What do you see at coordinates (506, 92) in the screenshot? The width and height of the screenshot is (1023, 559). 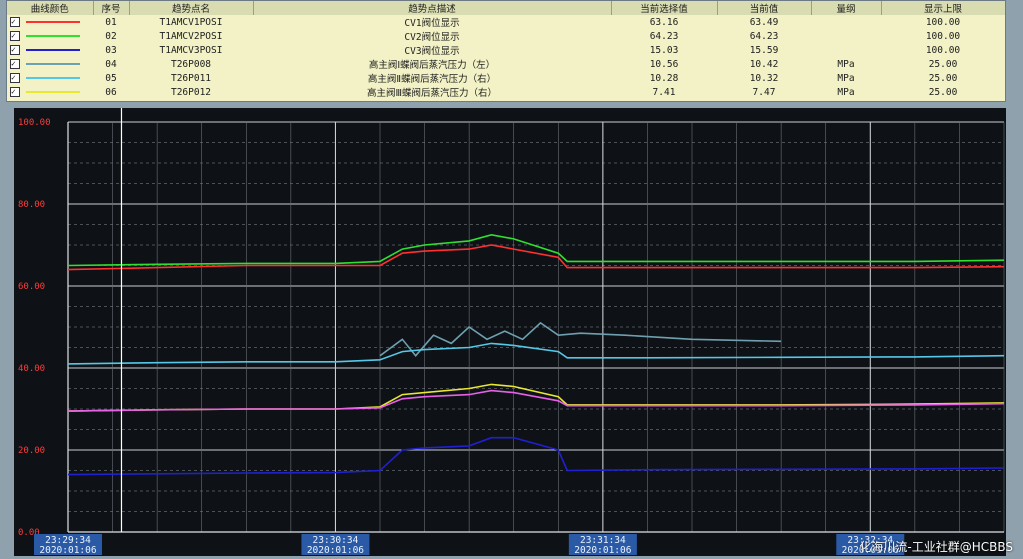 I see `legend-row: ✓ 06 T26P012 高主阀Ⅲ蝶阀后蒸汽压力（右） 7.41 7.47 MPa 25.00` at bounding box center [506, 92].